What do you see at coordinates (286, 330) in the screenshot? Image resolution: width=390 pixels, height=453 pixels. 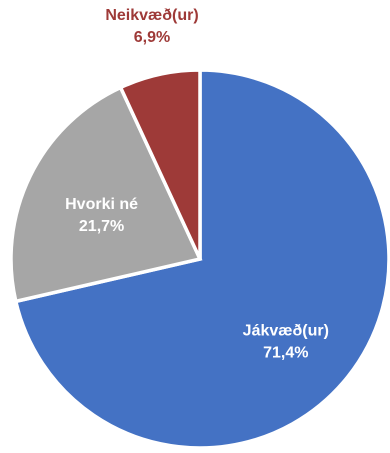 I see `slice-name-label-1: Jákvæð(ur)` at bounding box center [286, 330].